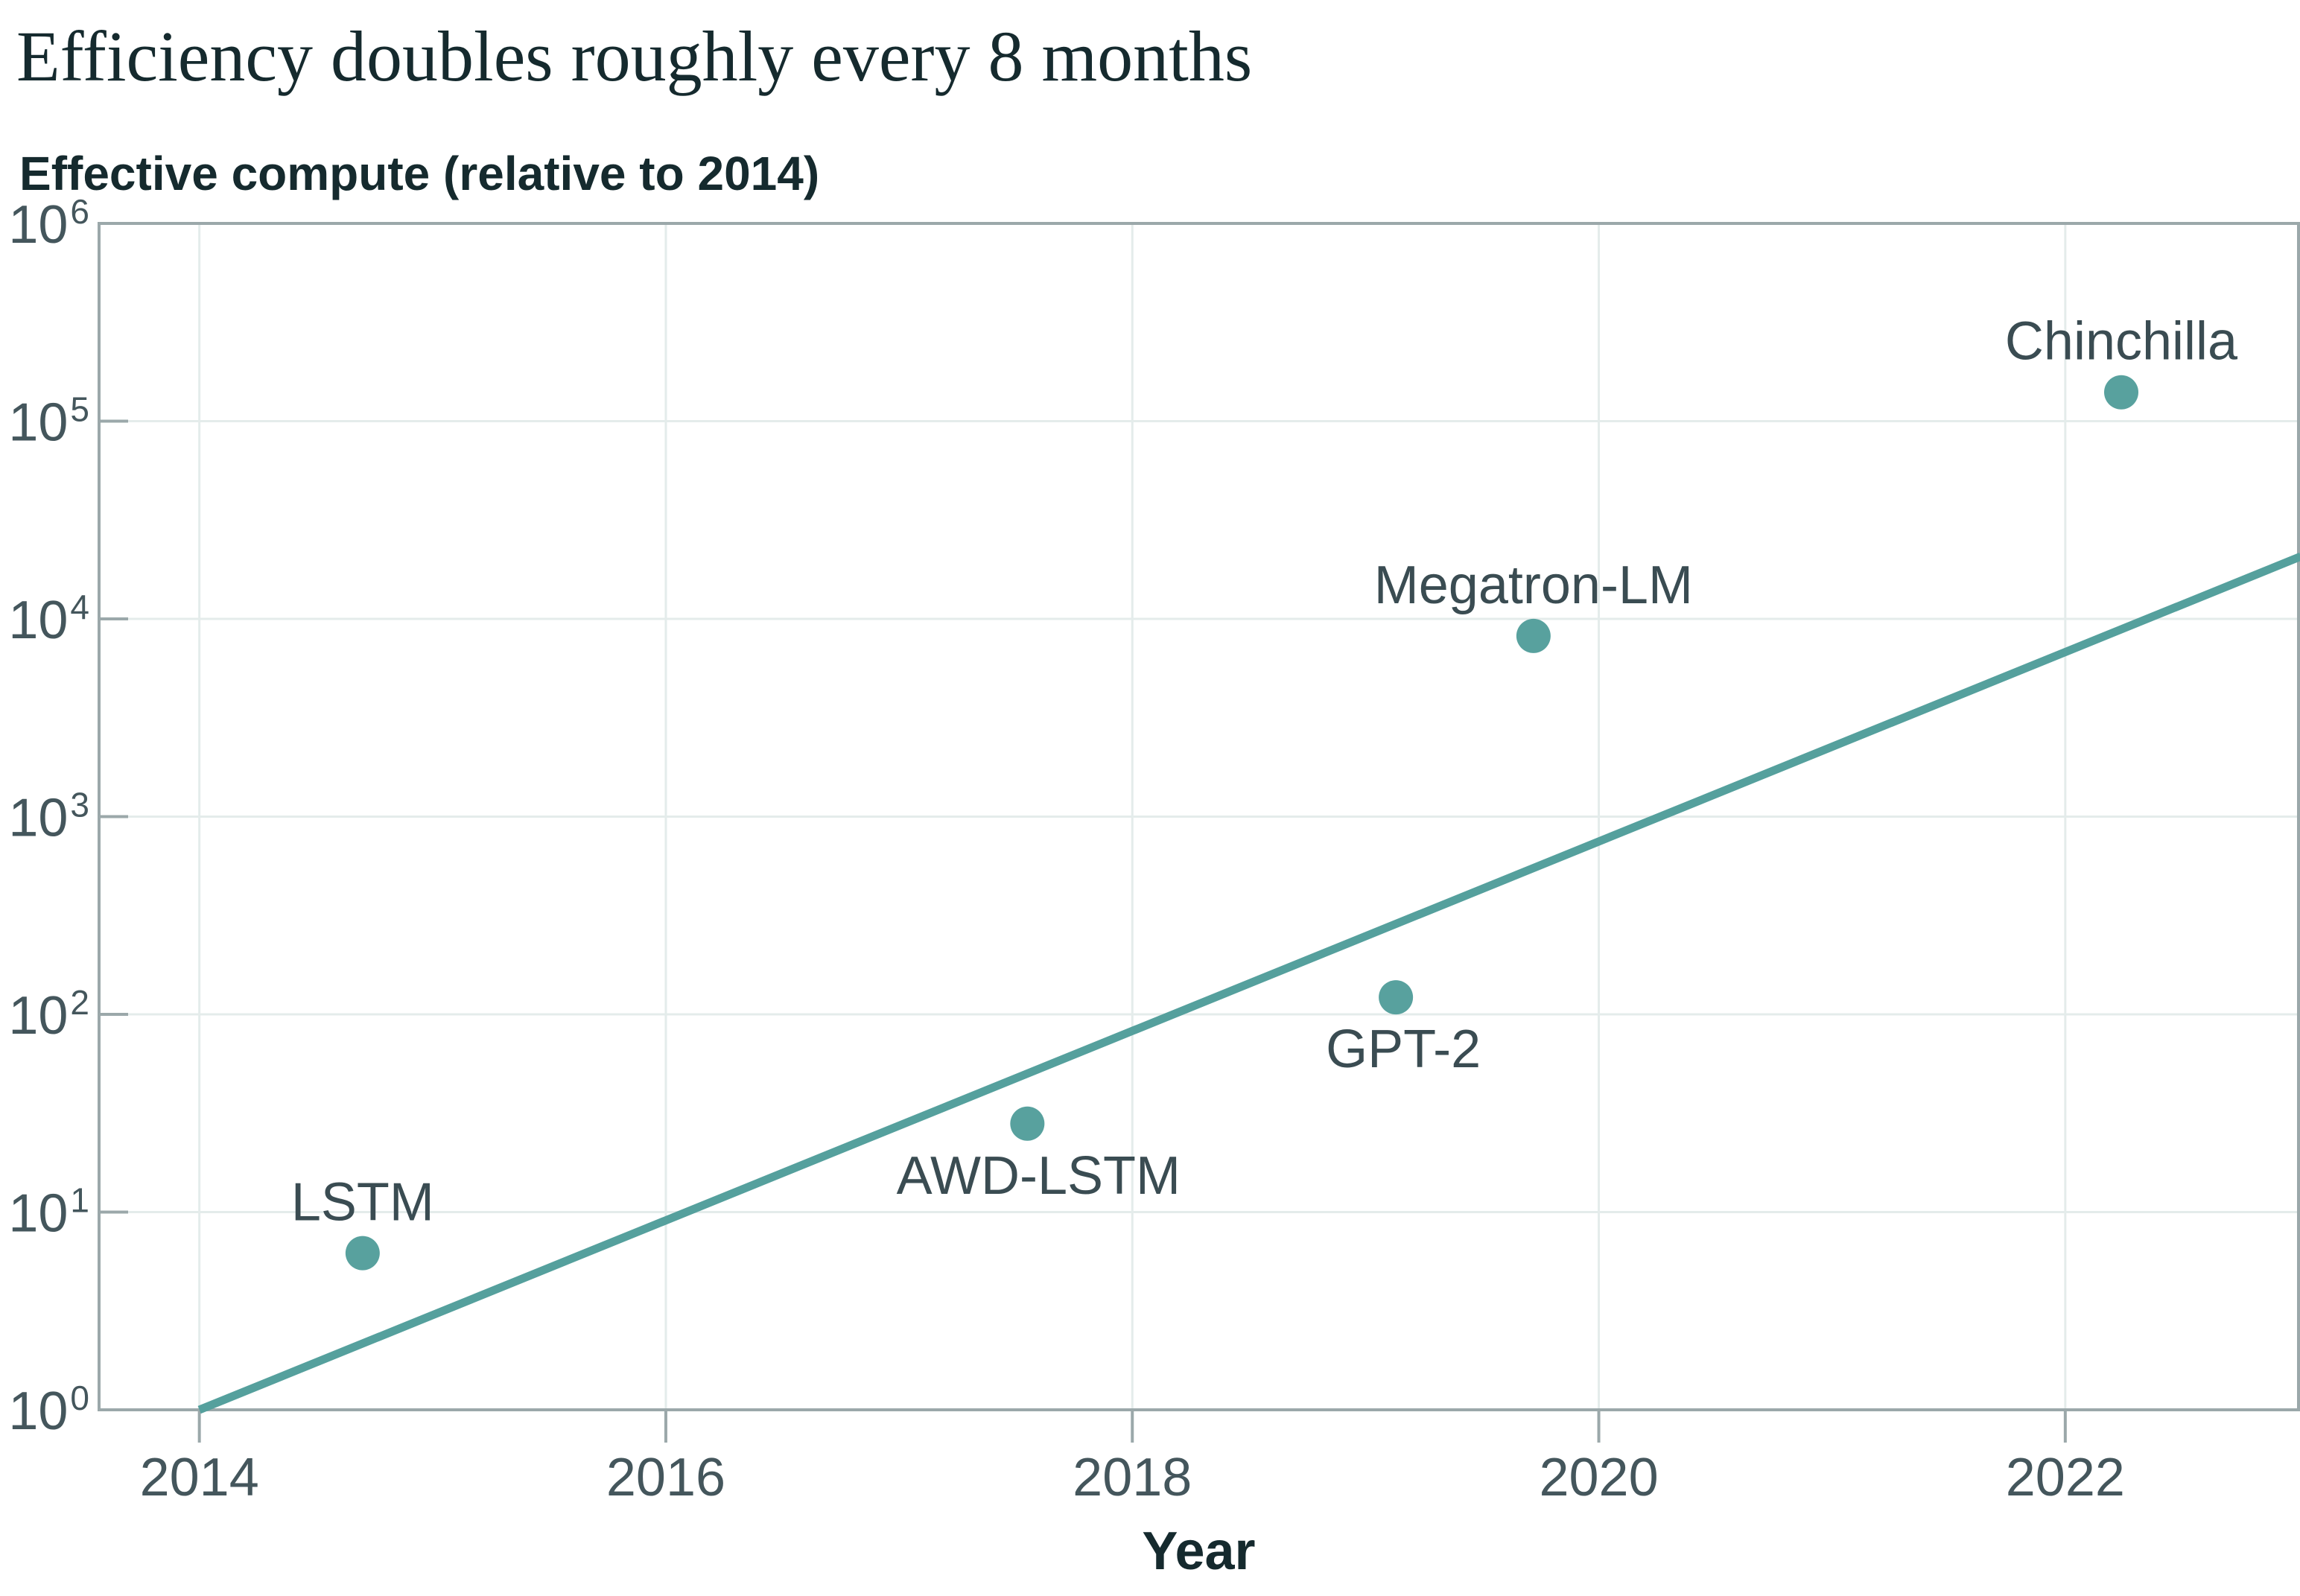 The image size is (2300, 1596). What do you see at coordinates (199, 1477) in the screenshot?
I see `x-tick-label: 2014` at bounding box center [199, 1477].